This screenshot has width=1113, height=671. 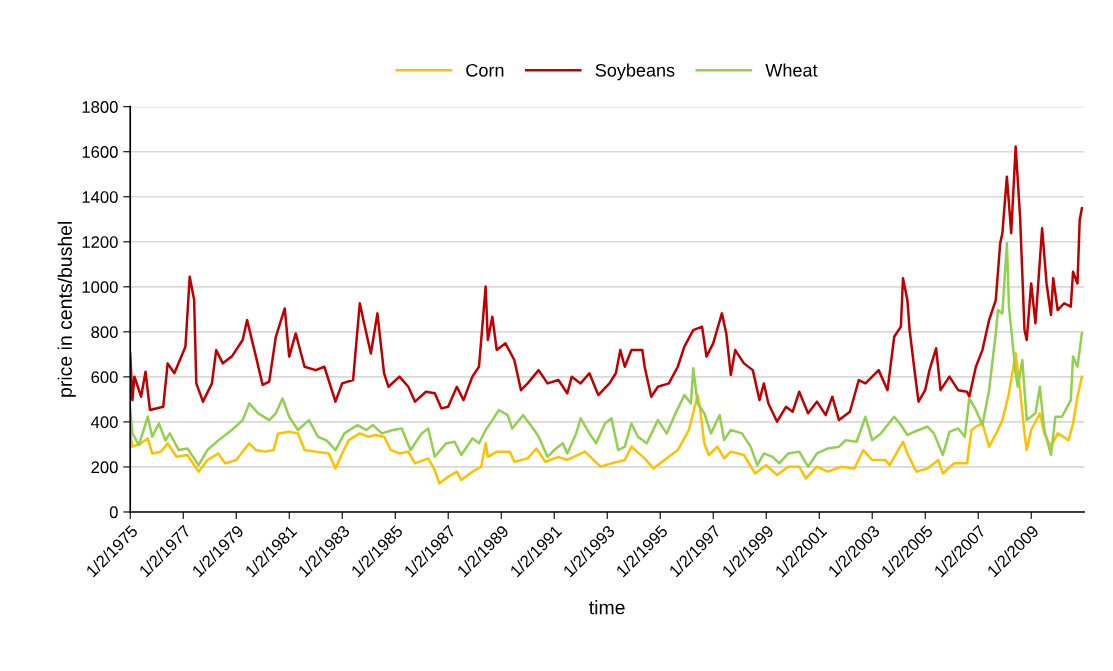 What do you see at coordinates (791, 70) in the screenshot?
I see `legend-label: Wheat` at bounding box center [791, 70].